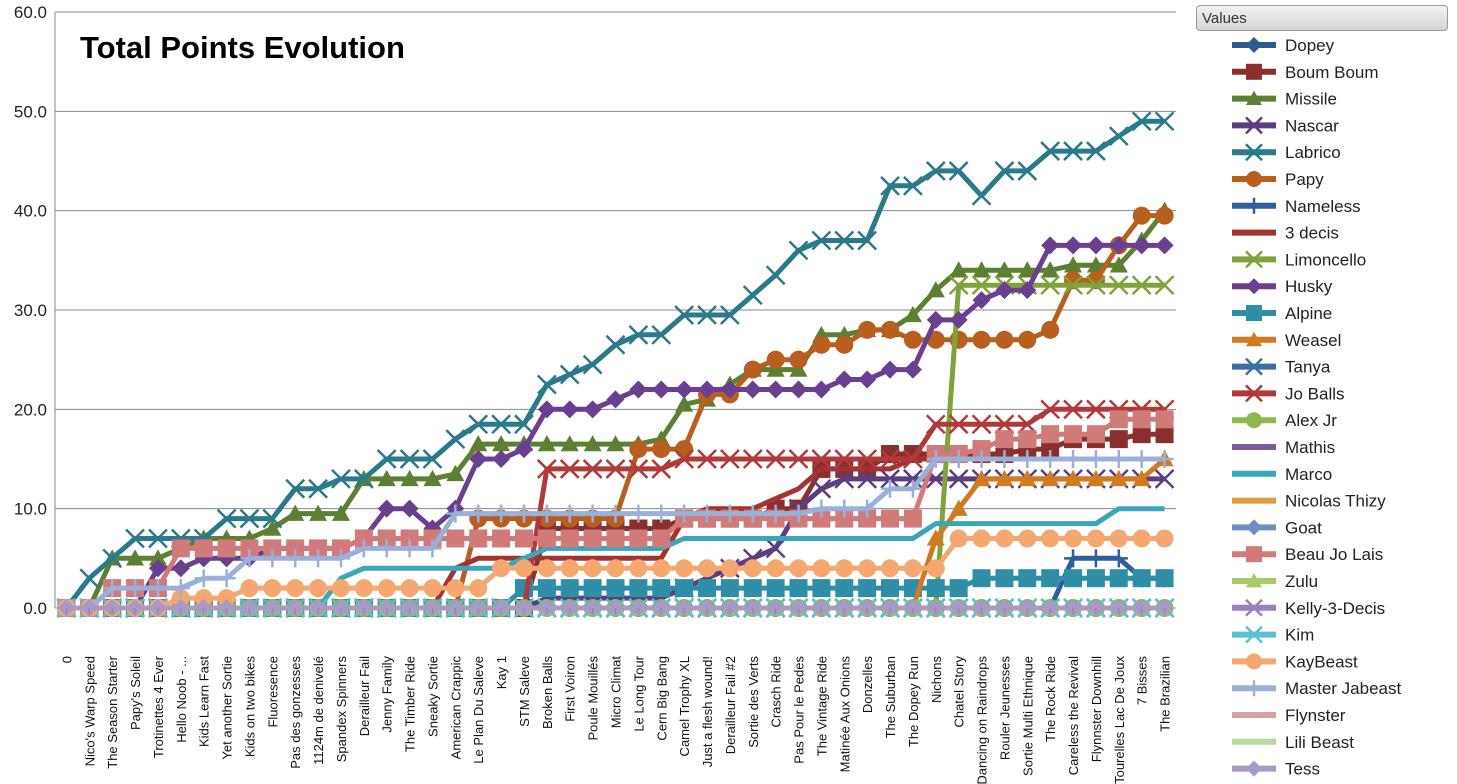 This screenshot has height=784, width=1457. Describe the element at coordinates (1285, 125) in the screenshot. I see `legend-item: Nascar` at that location.